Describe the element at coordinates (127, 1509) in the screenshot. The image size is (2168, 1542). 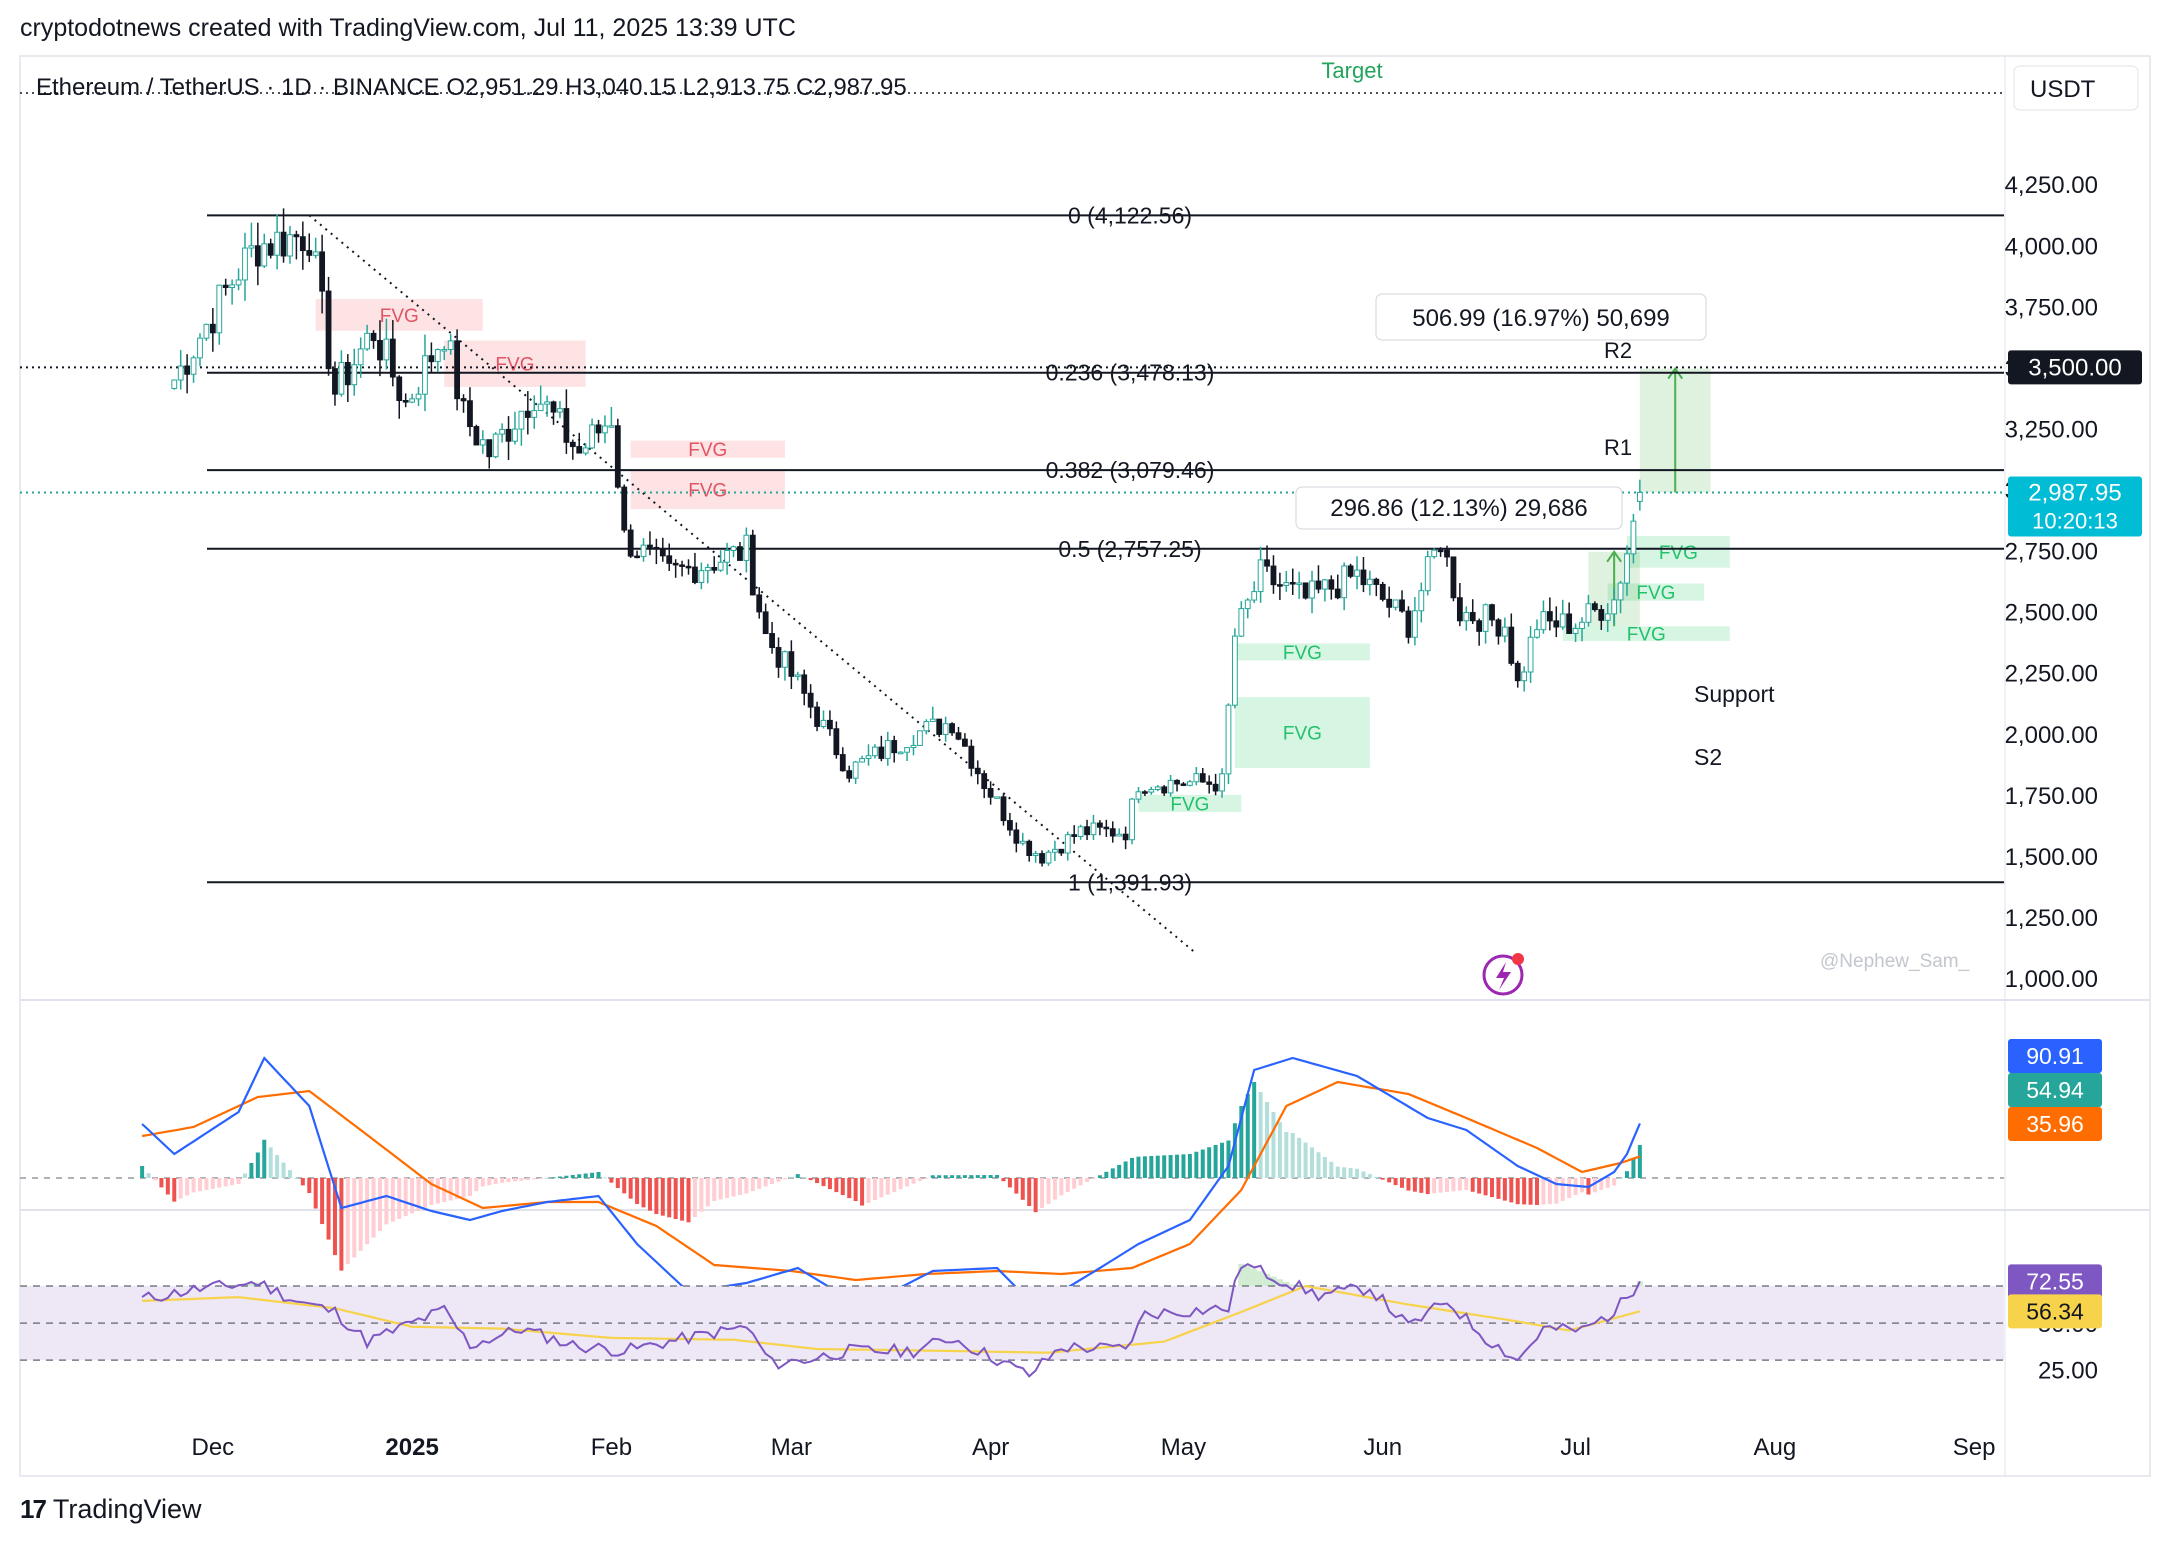
I see `footer-brand: TradingView` at that location.